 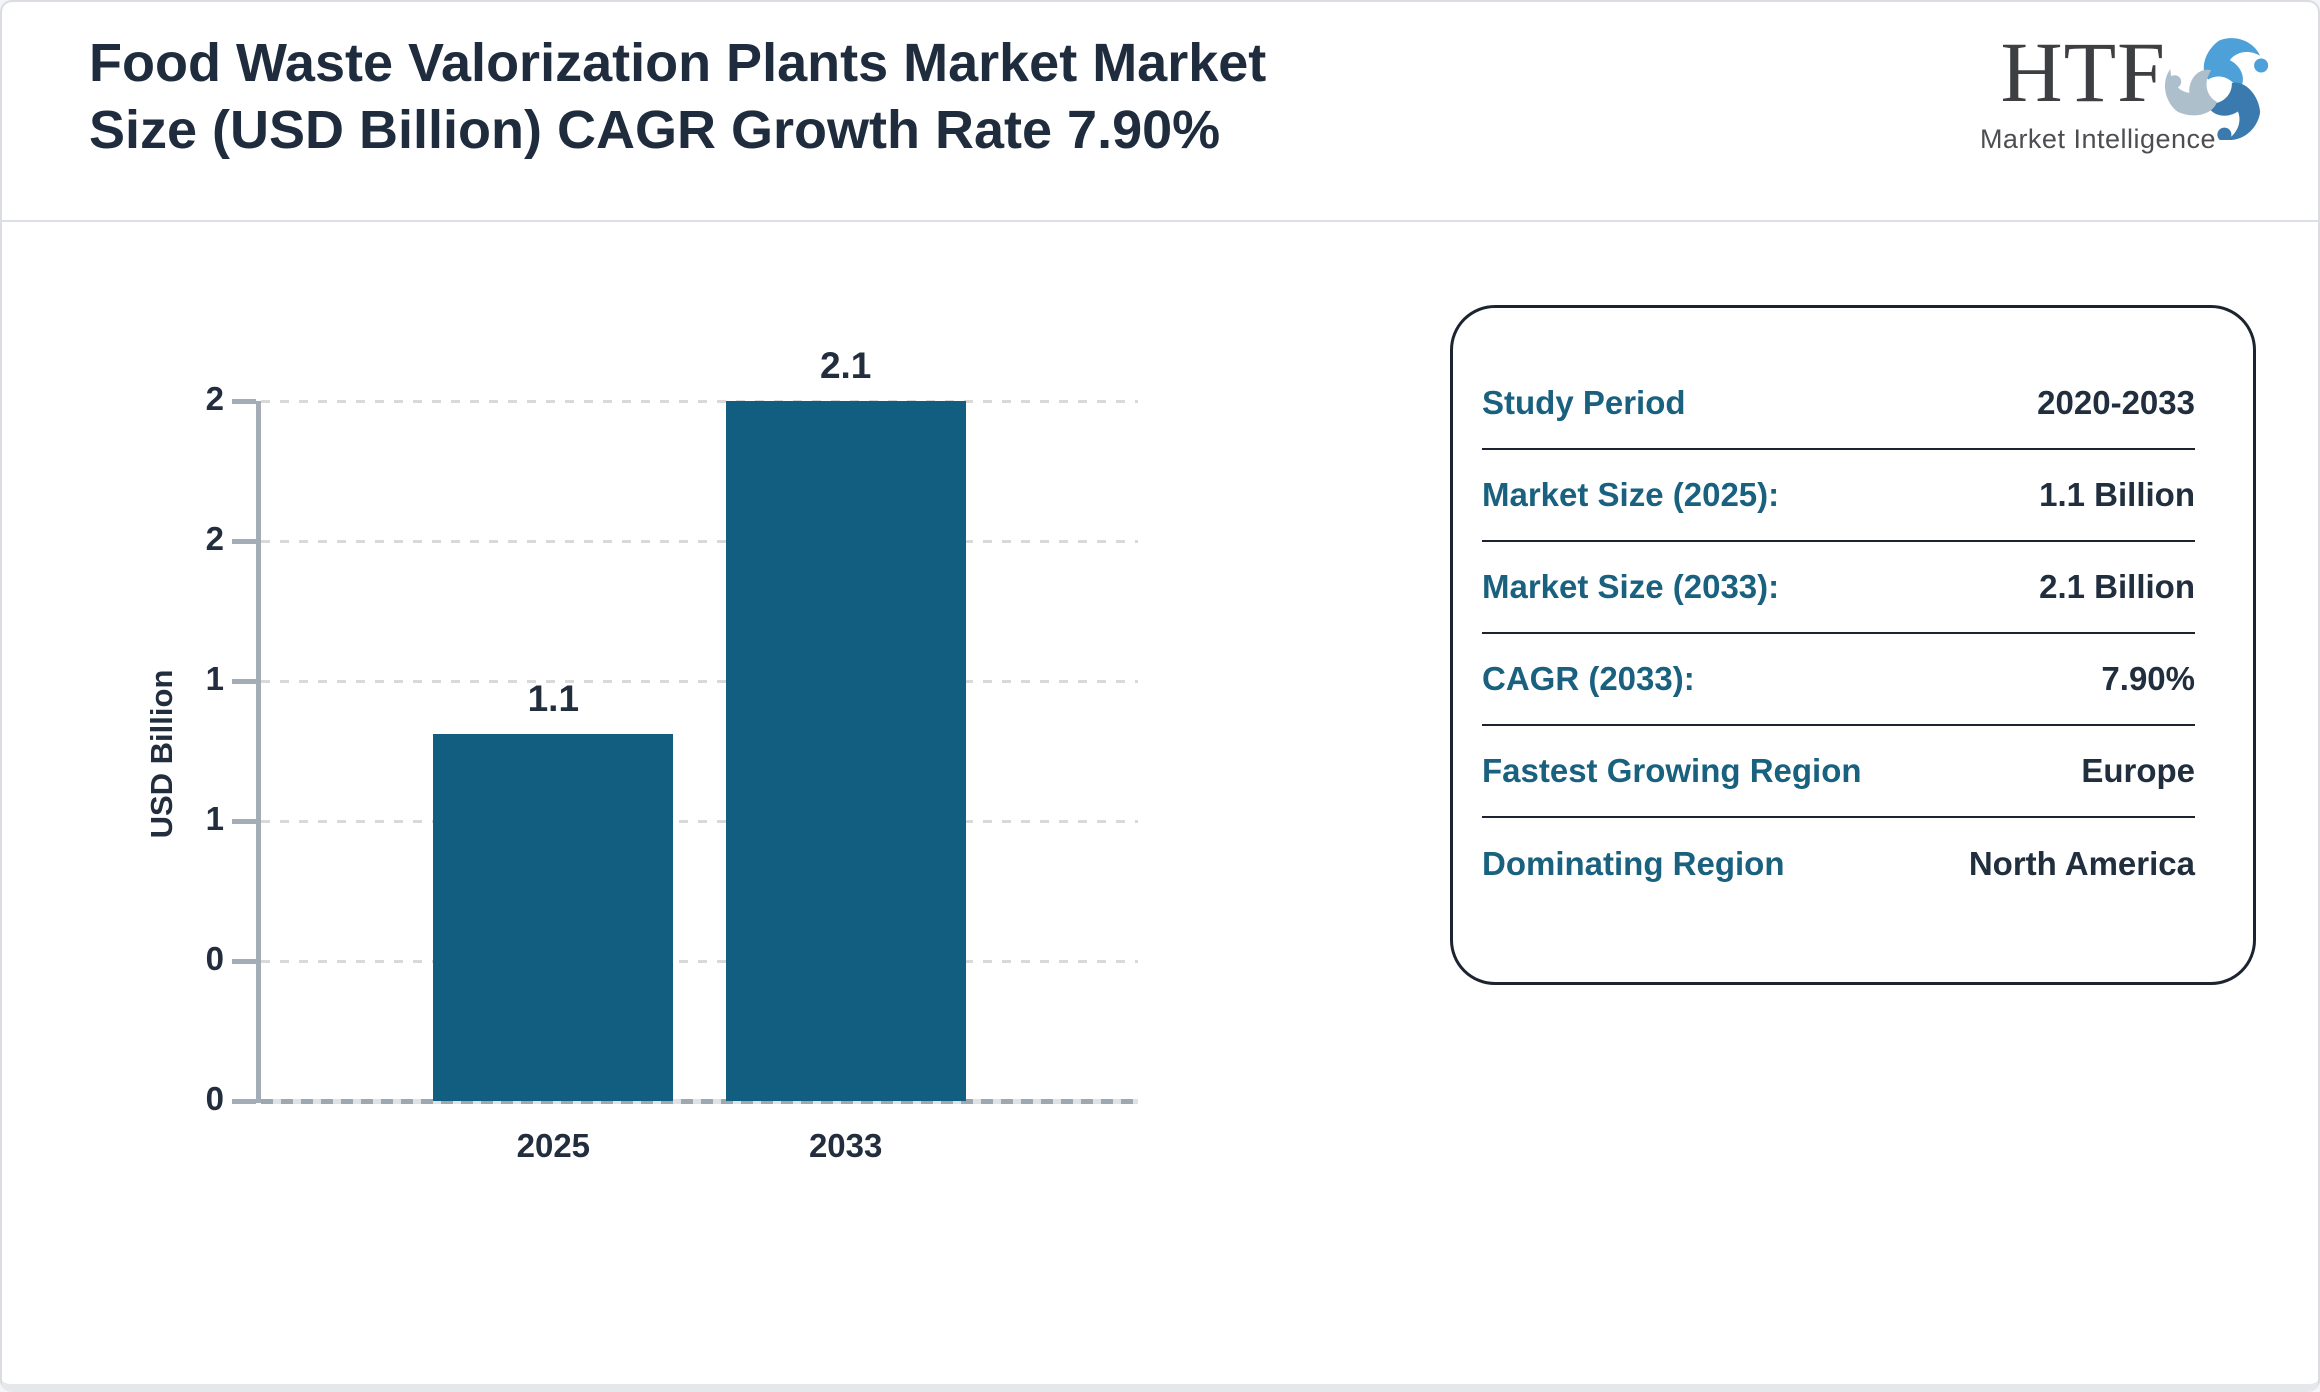 I want to click on card-row-value: North America, so click(x=2081, y=863).